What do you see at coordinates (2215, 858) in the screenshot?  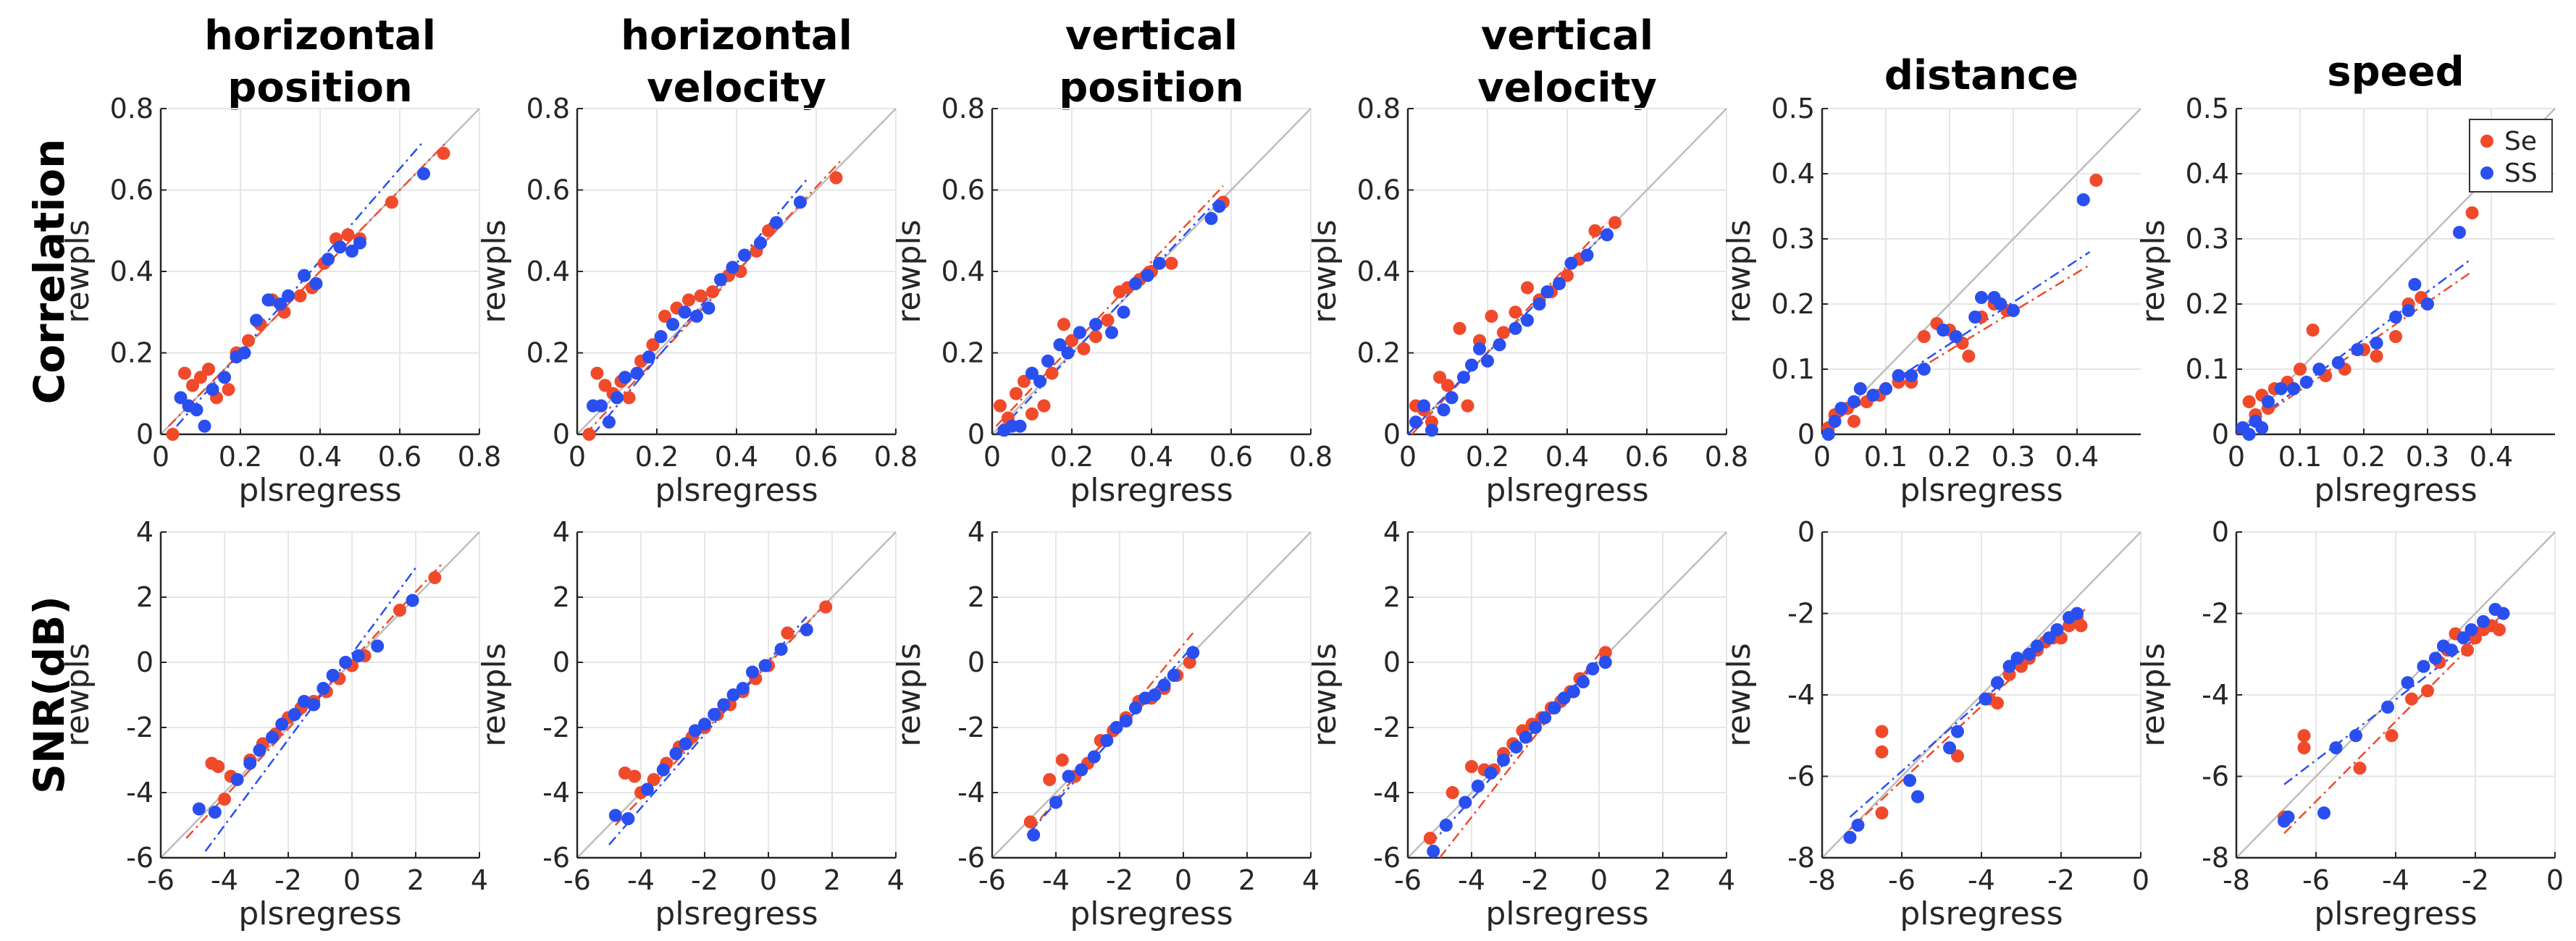 I see `y-tick-label: -8` at bounding box center [2215, 858].